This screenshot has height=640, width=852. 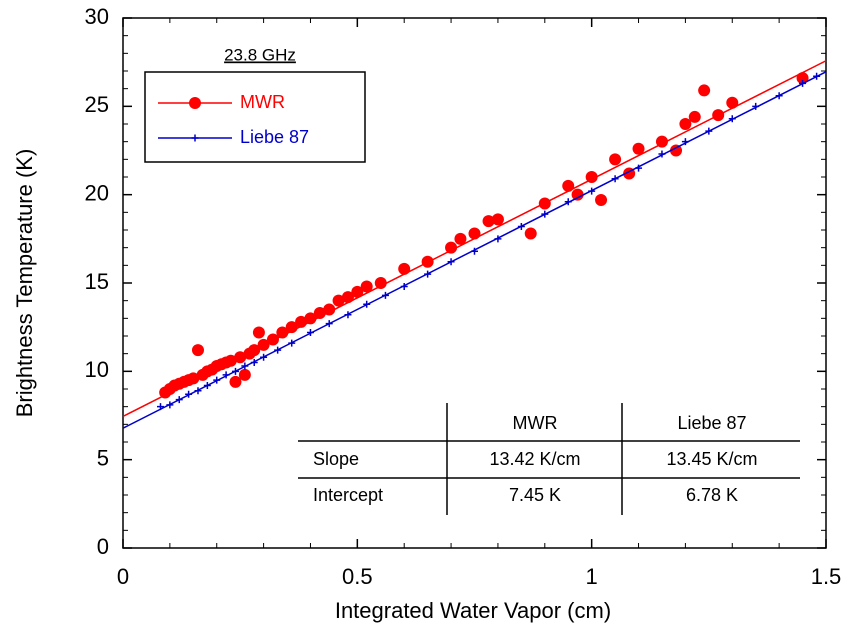 I want to click on table-cell: 7.45 K, so click(x=535, y=495).